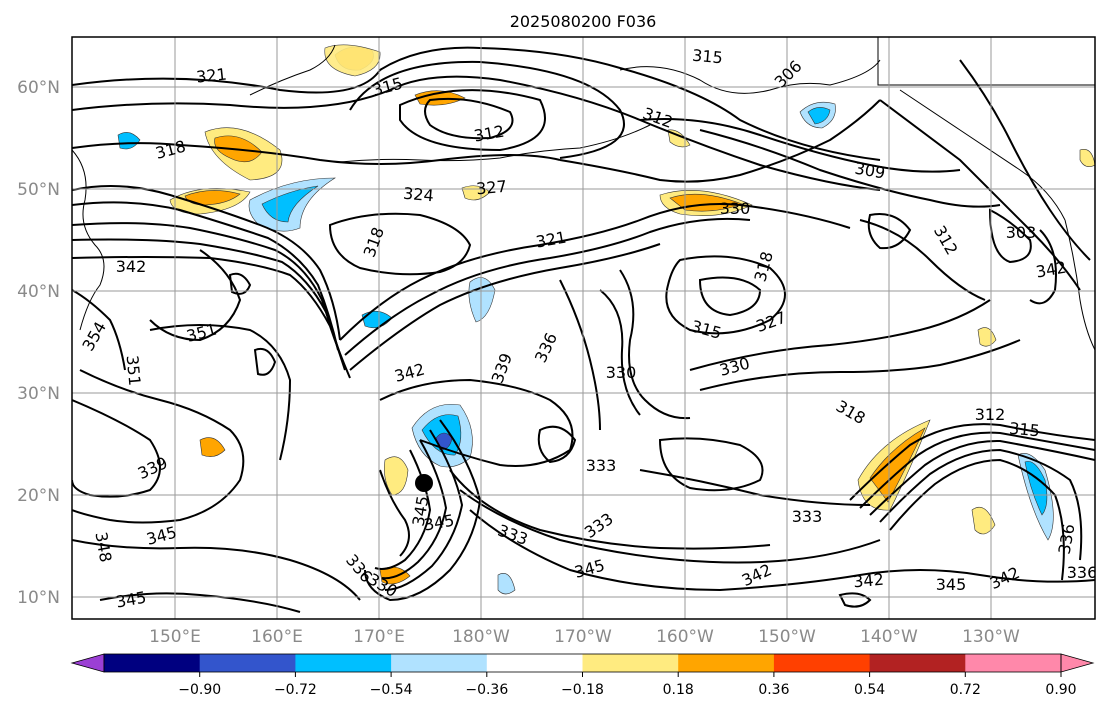 The height and width of the screenshot is (712, 1105). What do you see at coordinates (277, 637) in the screenshot?
I see `lon-label: 160°E` at bounding box center [277, 637].